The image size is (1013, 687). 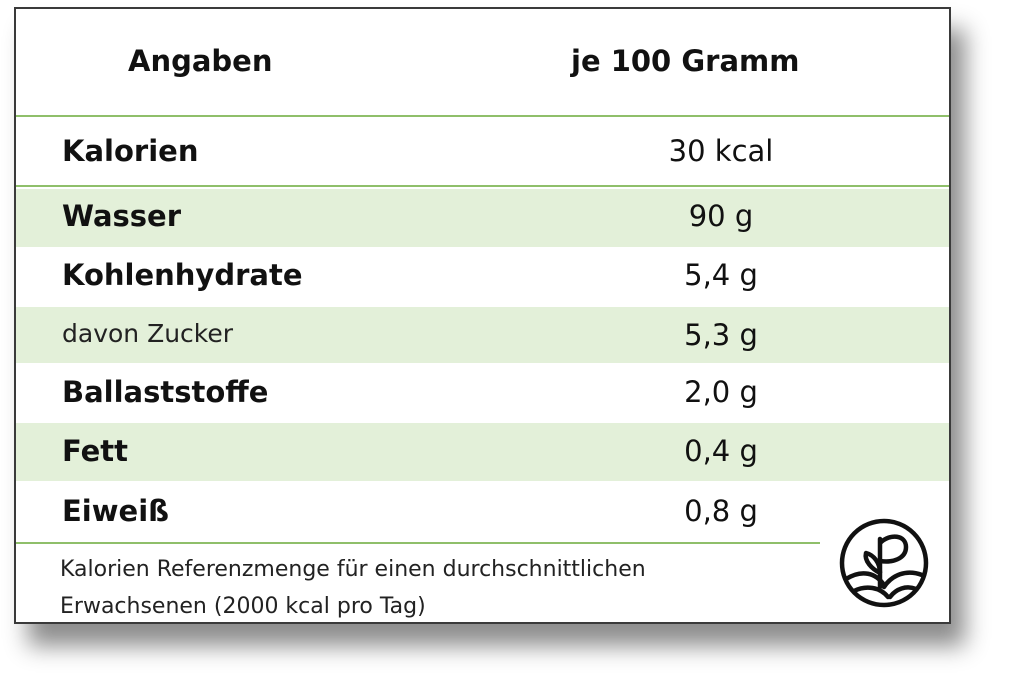 What do you see at coordinates (721, 216) in the screenshot?
I see `row-value: 90 g` at bounding box center [721, 216].